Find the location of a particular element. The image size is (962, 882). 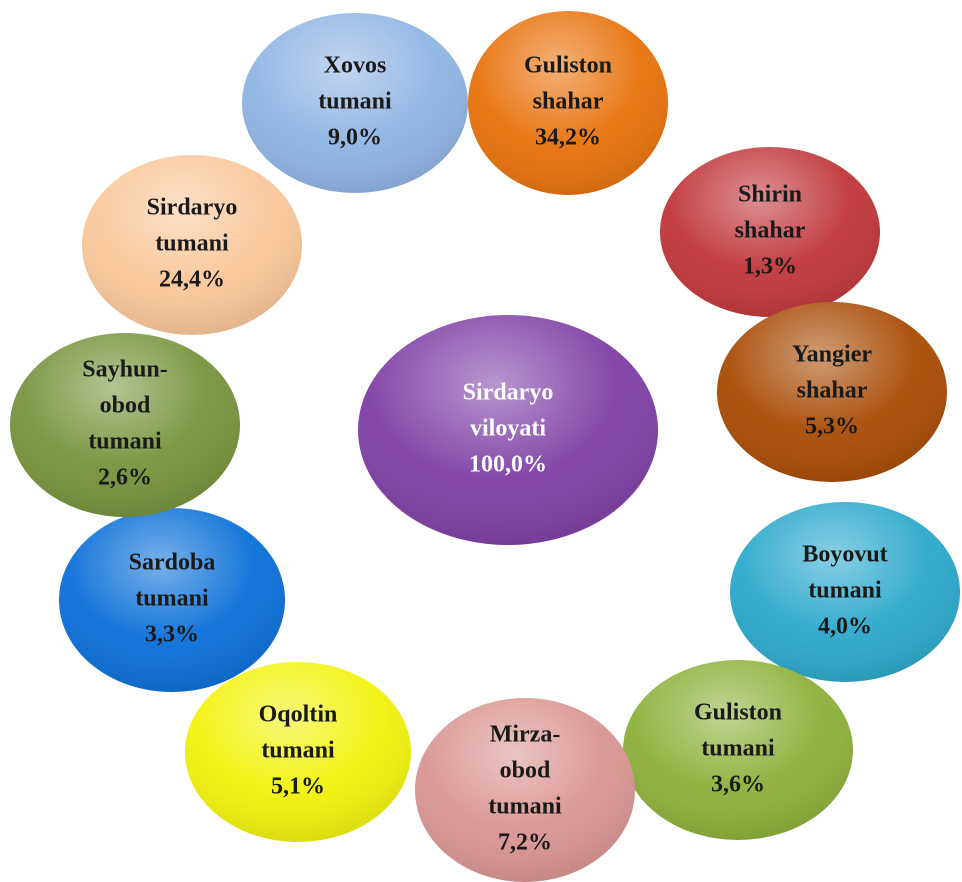

node-value: 24,4% is located at coordinates (192, 280).